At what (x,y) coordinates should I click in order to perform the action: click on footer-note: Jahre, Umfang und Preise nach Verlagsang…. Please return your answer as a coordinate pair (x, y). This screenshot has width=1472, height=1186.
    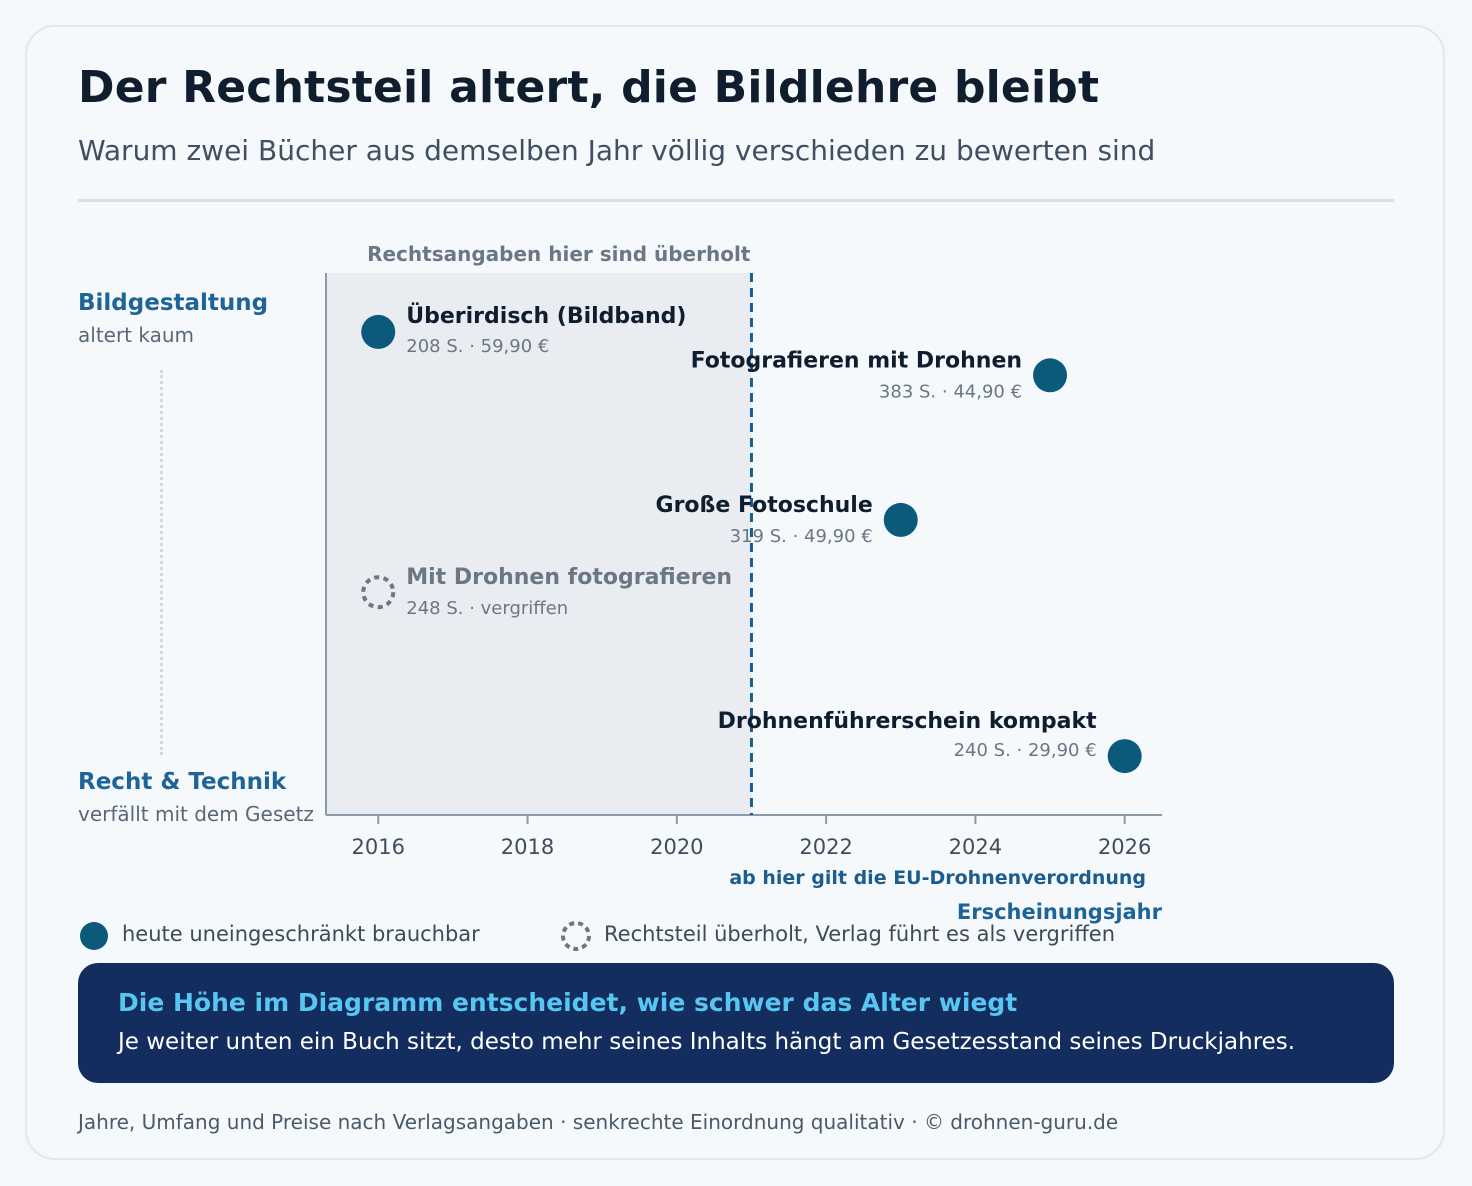
    Looking at the image, I should click on (598, 1122).